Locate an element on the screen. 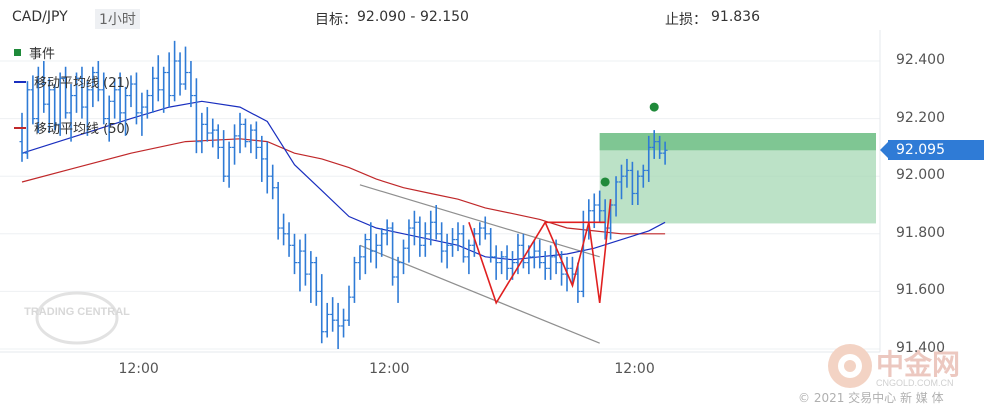  y-tick-label: 92.200 is located at coordinates (920, 117).